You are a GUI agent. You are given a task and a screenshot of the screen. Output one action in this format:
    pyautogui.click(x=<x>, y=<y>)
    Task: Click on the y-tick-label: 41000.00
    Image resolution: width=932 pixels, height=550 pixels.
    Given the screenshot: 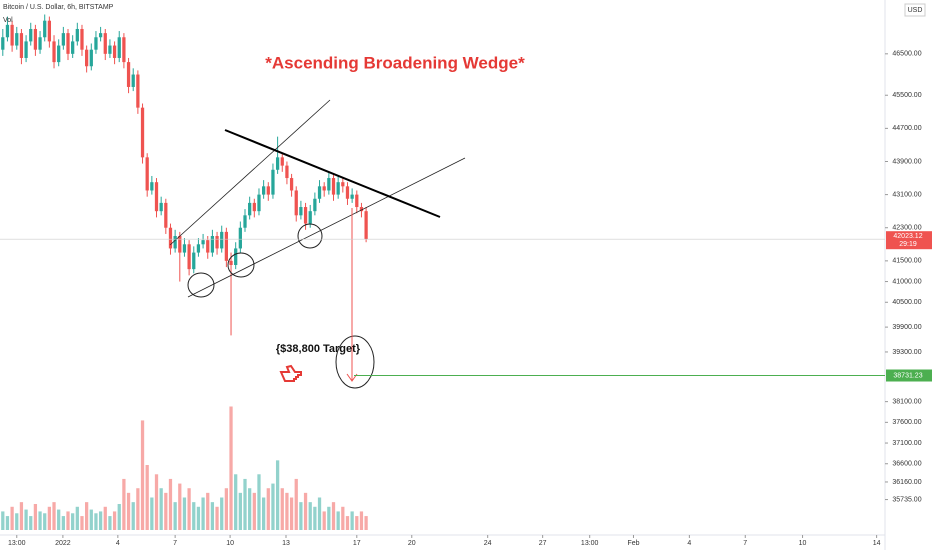 What is the action you would take?
    pyautogui.click(x=906, y=281)
    